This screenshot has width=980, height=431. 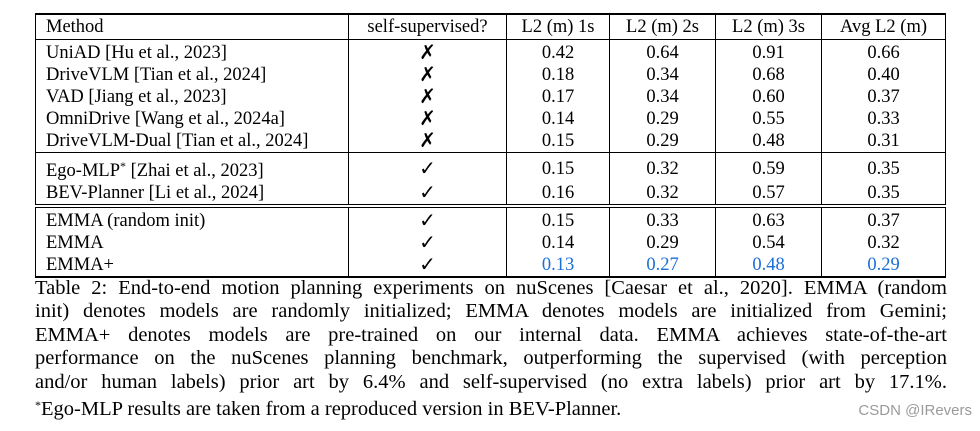 What do you see at coordinates (558, 51) in the screenshot?
I see `l2-1s-value: 0.42` at bounding box center [558, 51].